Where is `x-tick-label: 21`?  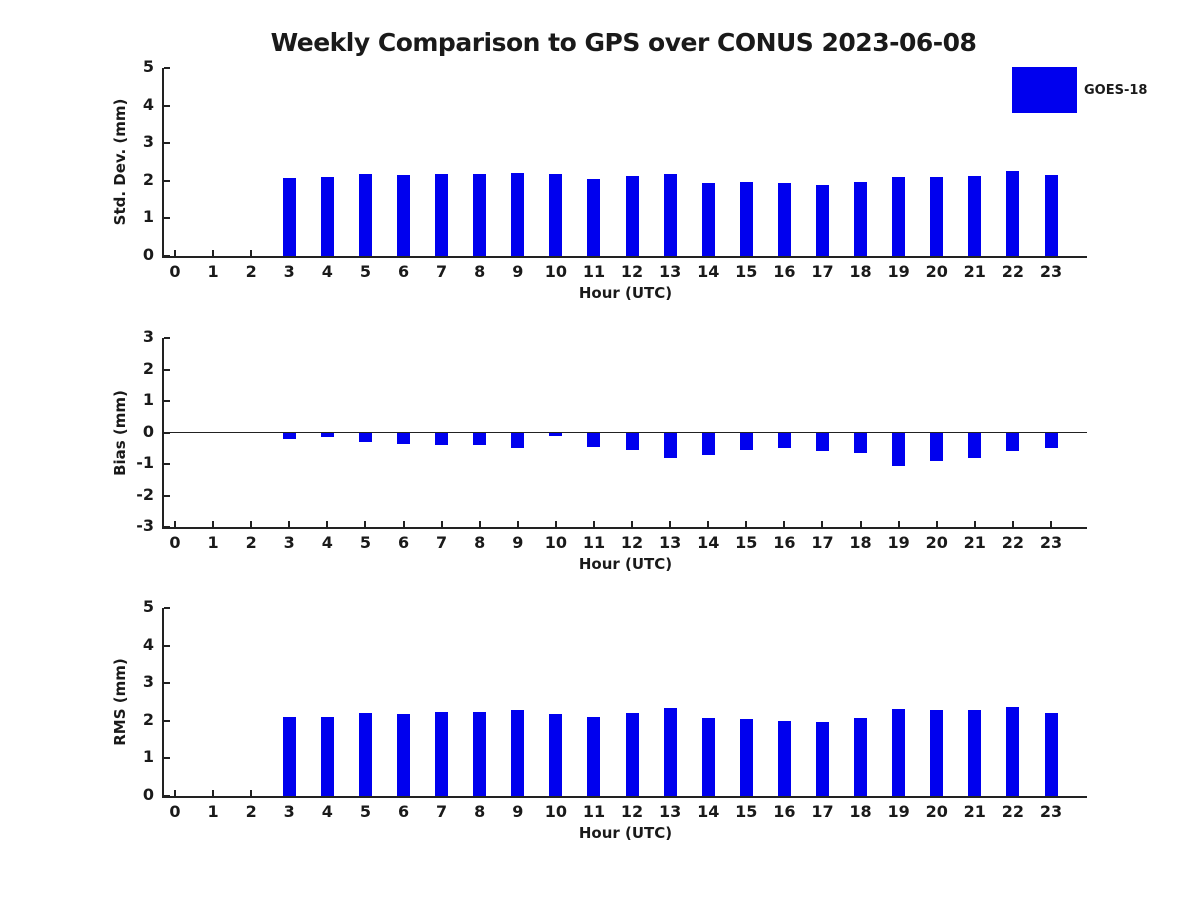 x-tick-label: 21 is located at coordinates (974, 542).